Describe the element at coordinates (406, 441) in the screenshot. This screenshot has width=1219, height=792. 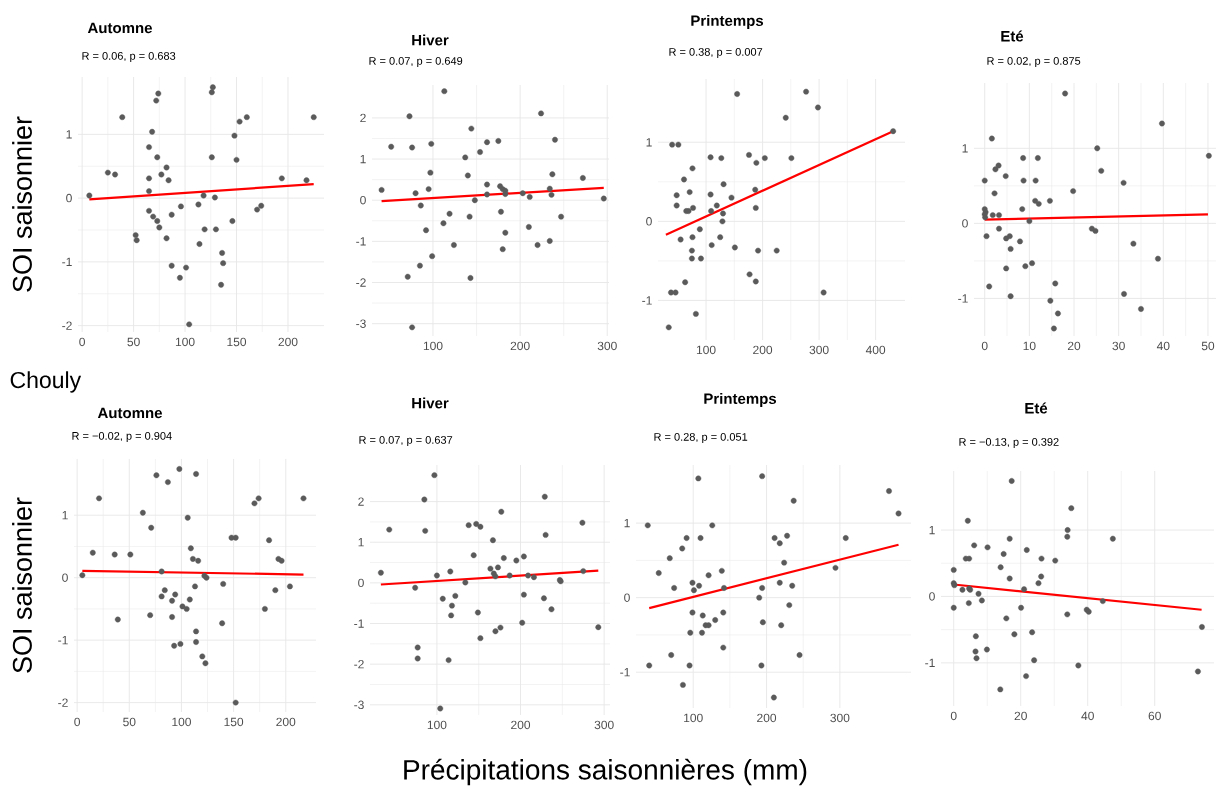
I see `chart-subtitle: R = 0.07, p = 0.637` at that location.